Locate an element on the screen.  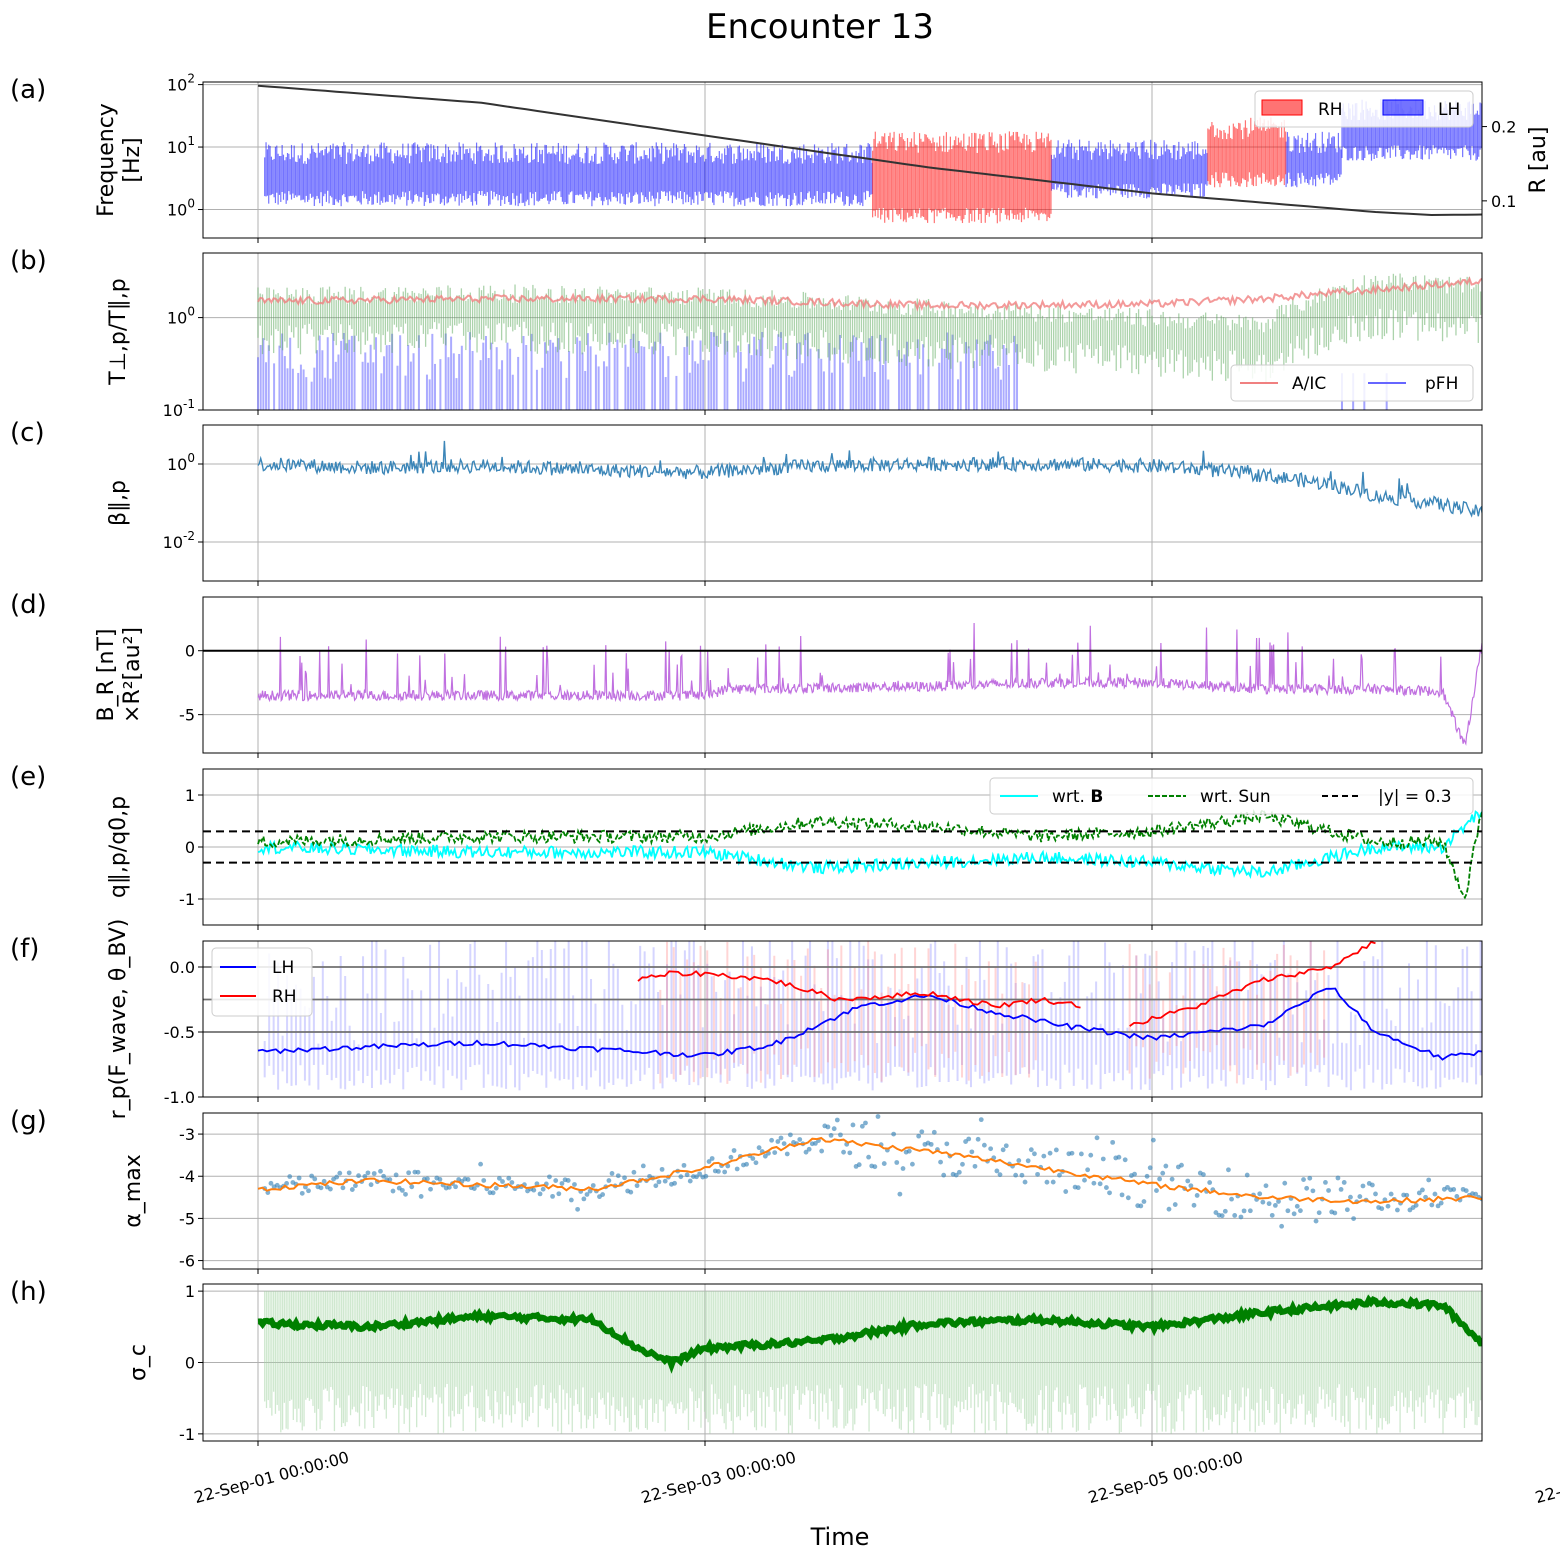
legend-label-rh: RH is located at coordinates (284, 997).